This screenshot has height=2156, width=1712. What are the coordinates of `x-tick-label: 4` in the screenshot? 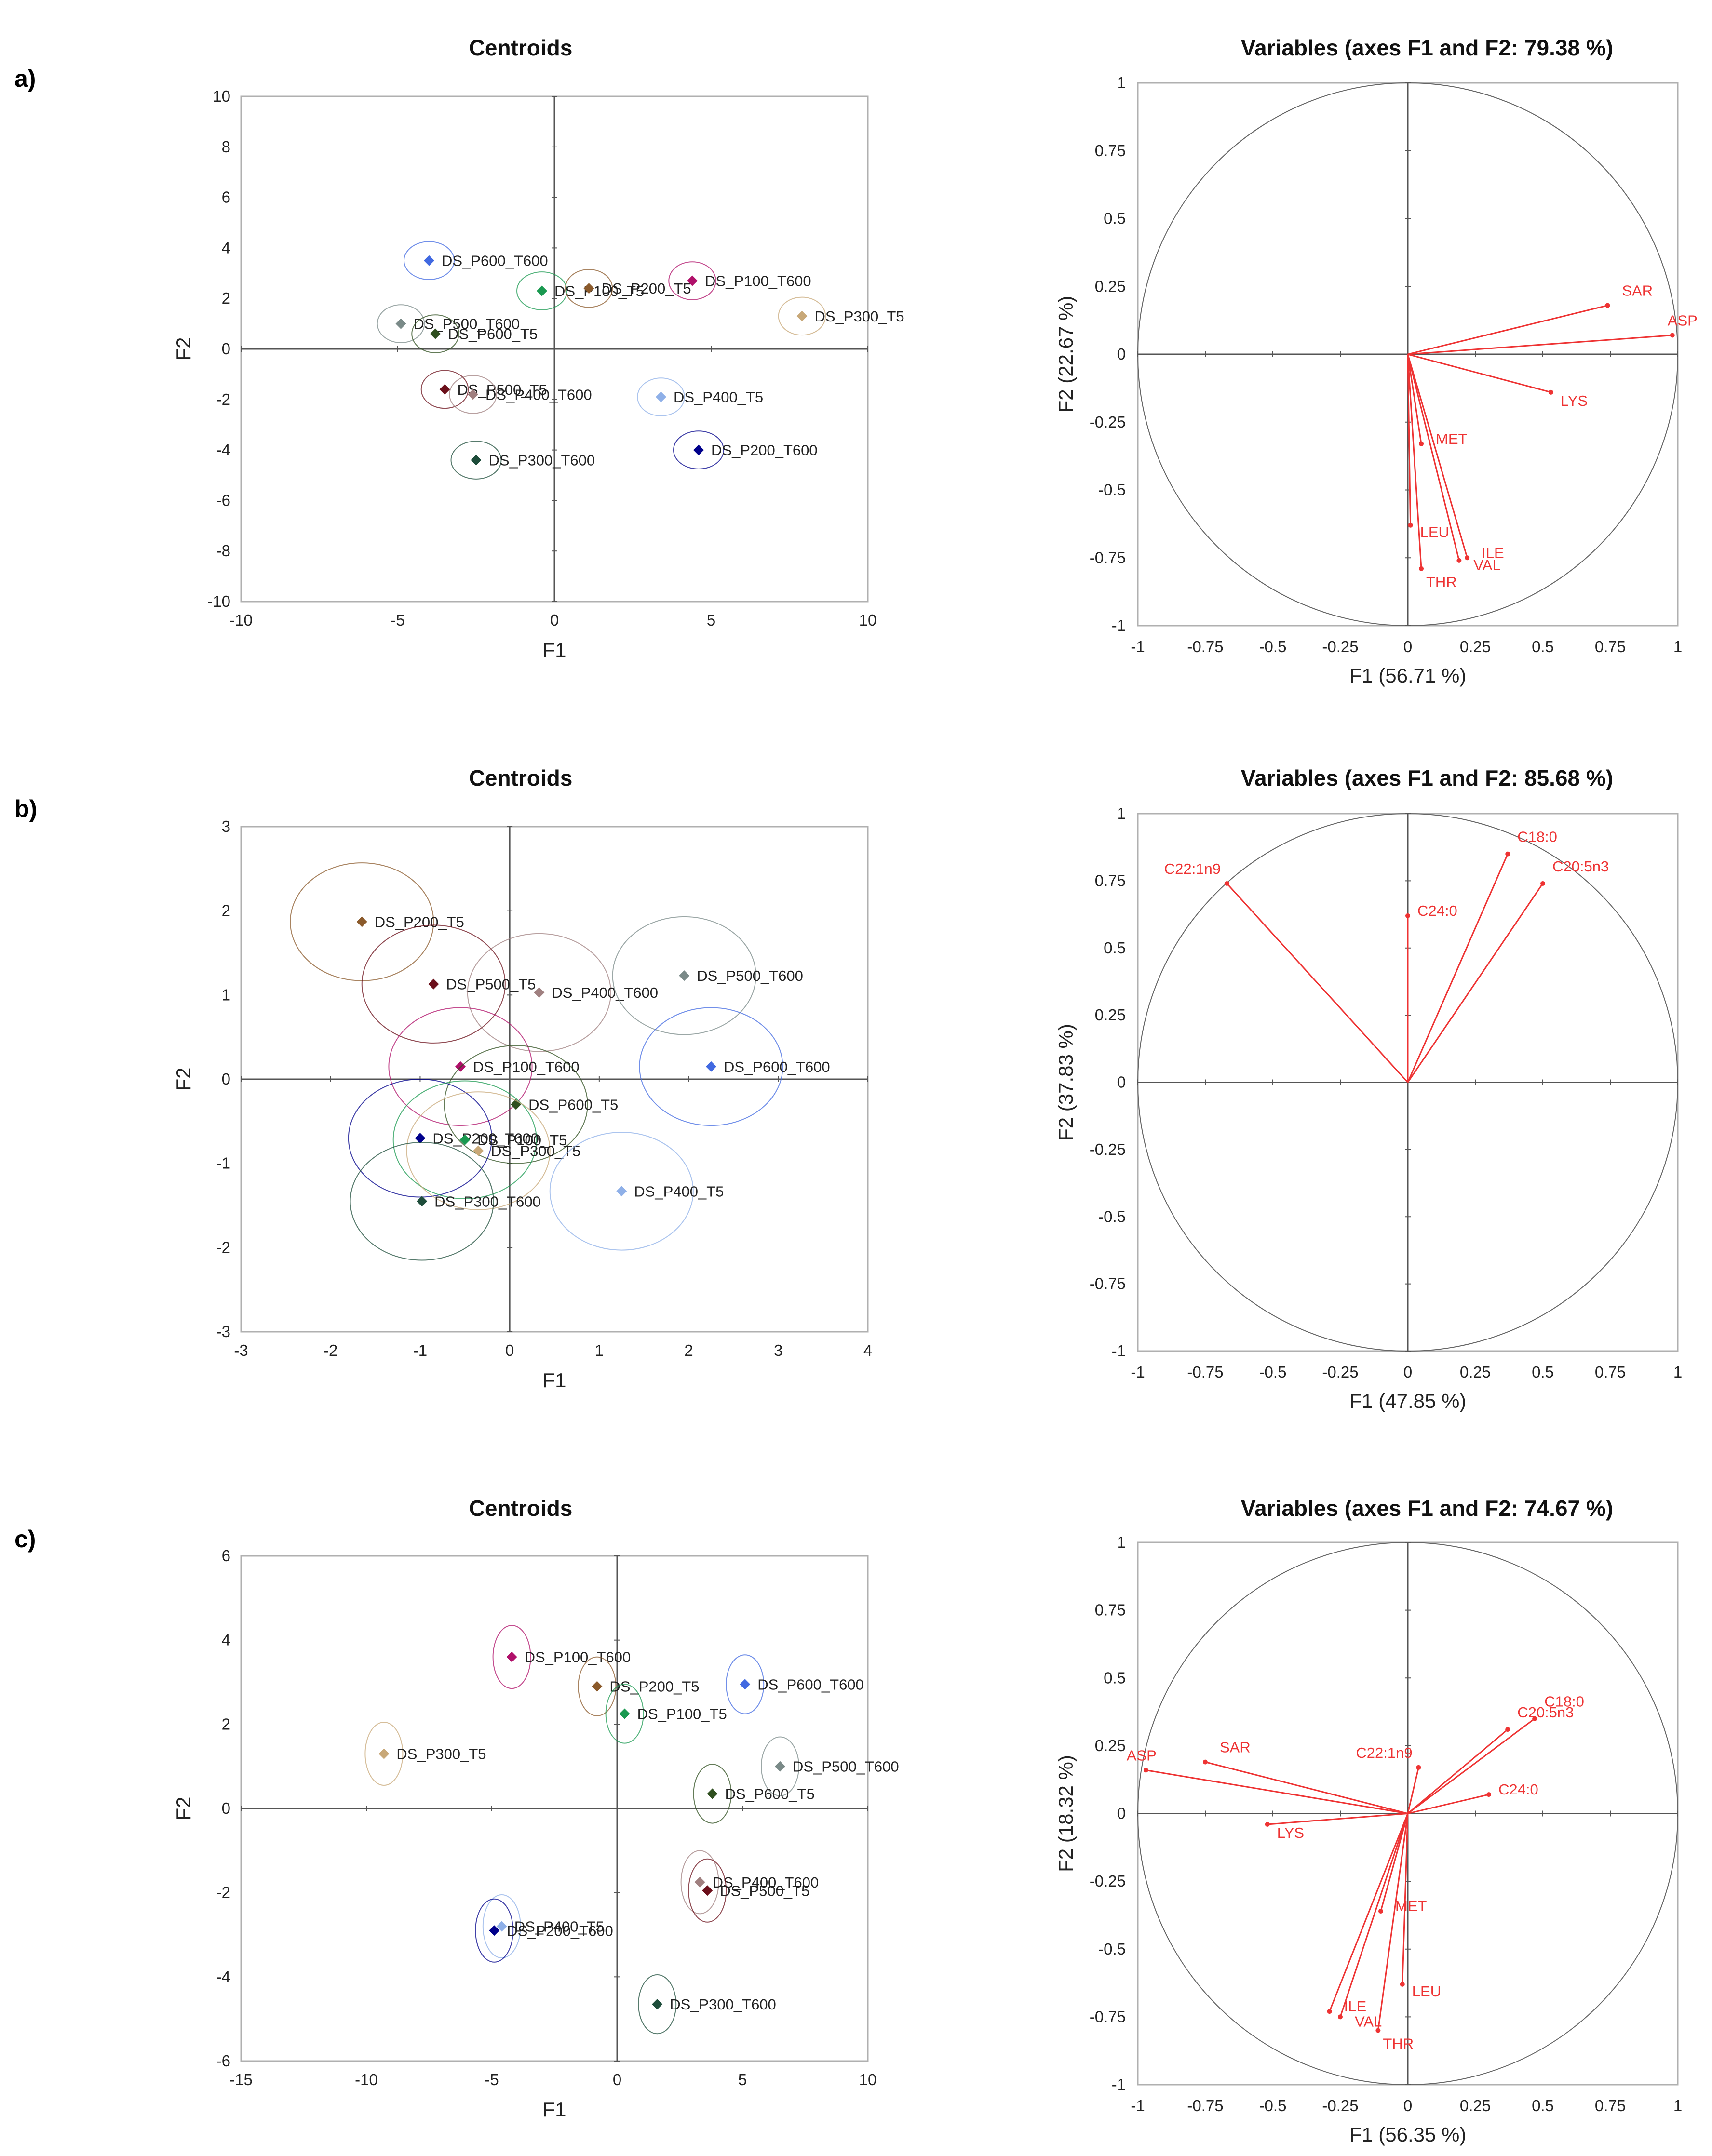 It's located at (867, 1350).